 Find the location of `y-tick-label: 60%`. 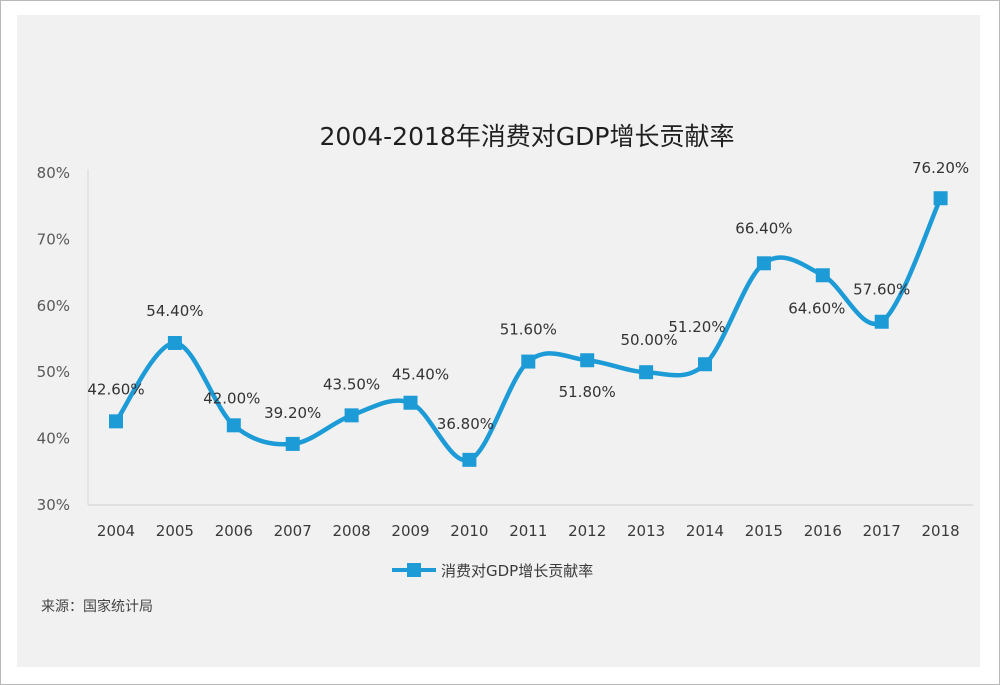

y-tick-label: 60% is located at coordinates (53, 306).